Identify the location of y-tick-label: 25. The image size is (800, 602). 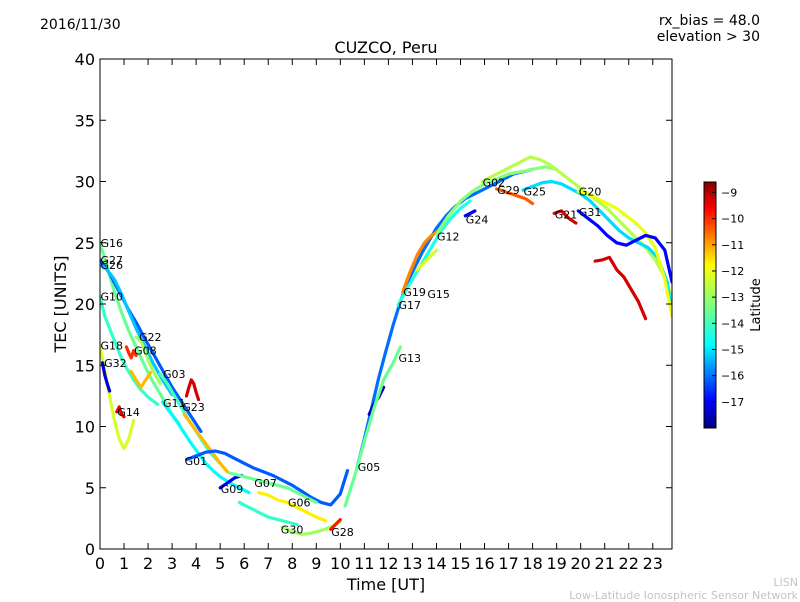
(85, 243).